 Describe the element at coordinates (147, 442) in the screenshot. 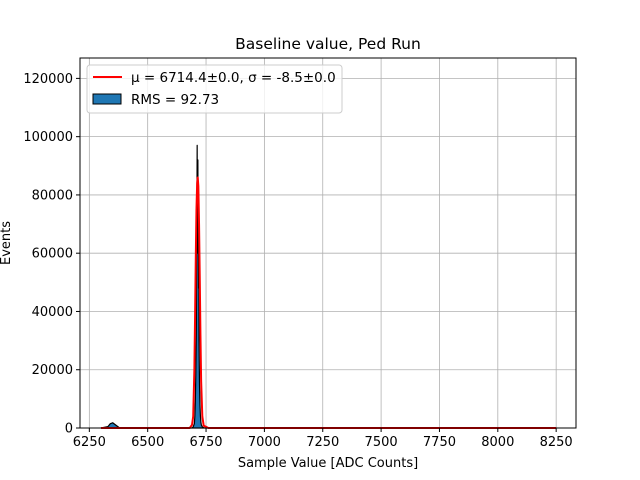

I see `x-tick-label: 6500` at that location.